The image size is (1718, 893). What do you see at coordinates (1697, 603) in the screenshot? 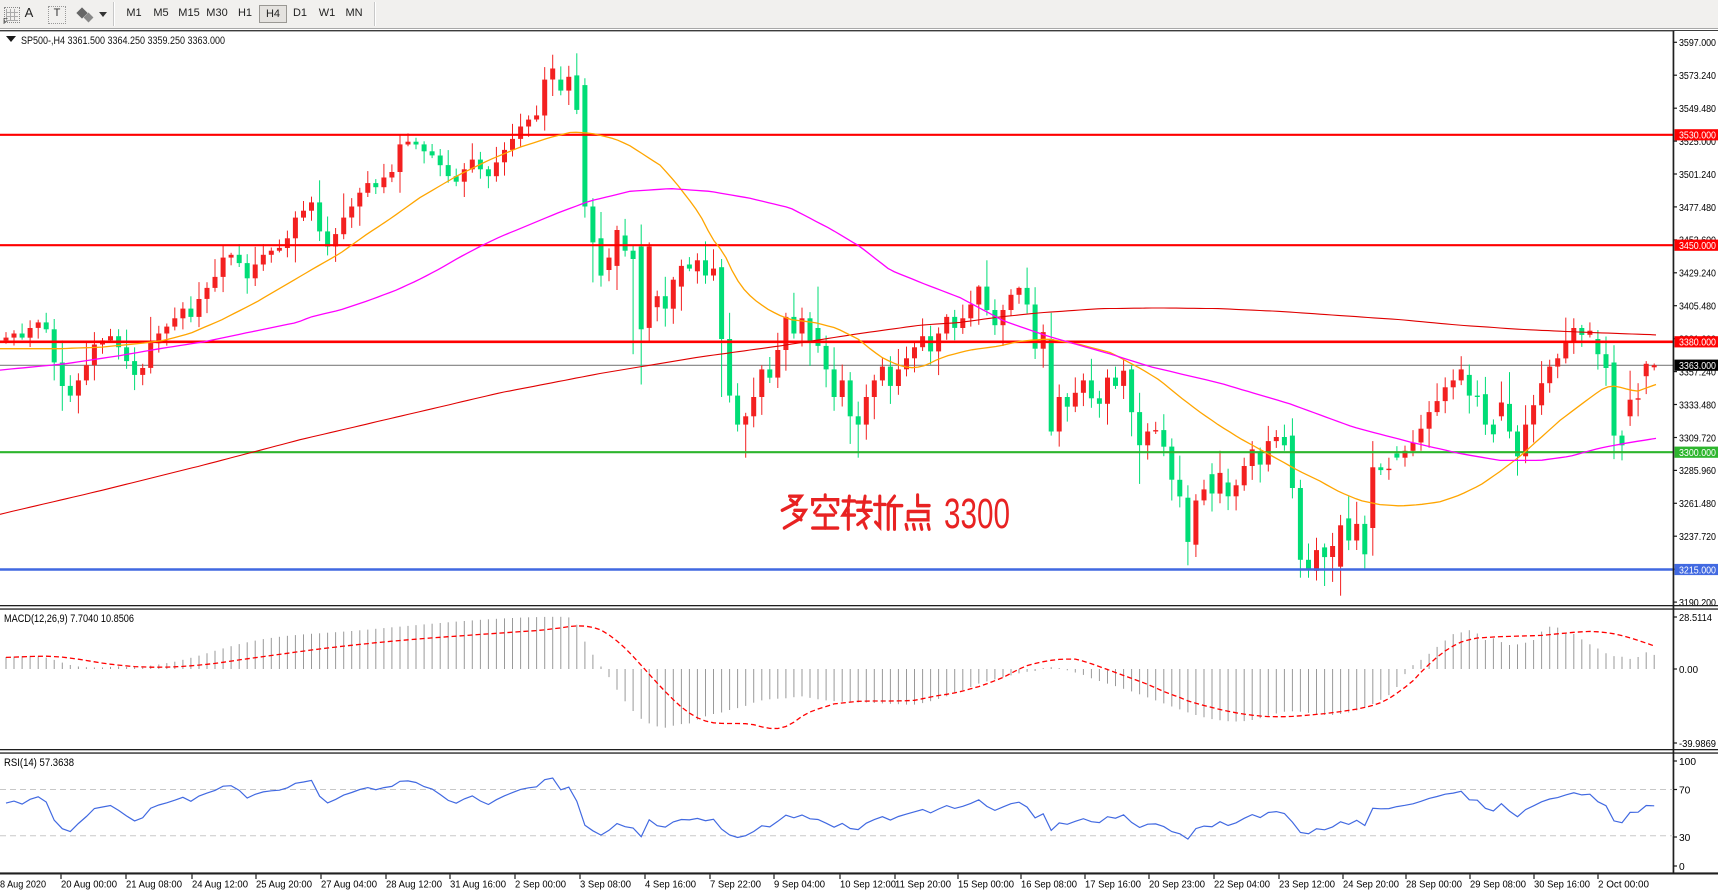
I see `svg-text: 3190.200` at bounding box center [1697, 603].